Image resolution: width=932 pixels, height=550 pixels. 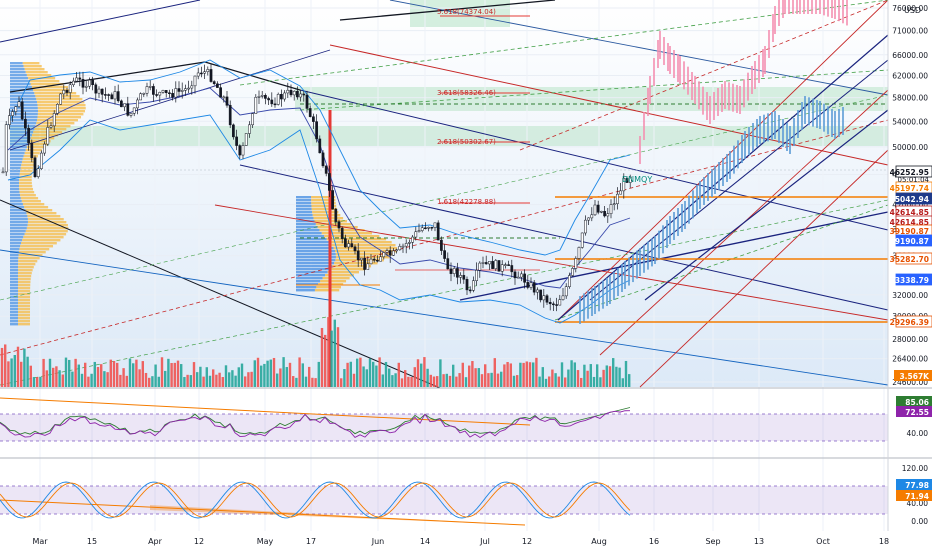 What do you see at coordinates (910, 76) in the screenshot?
I see `price-tick-label: 62000.00` at bounding box center [910, 76].